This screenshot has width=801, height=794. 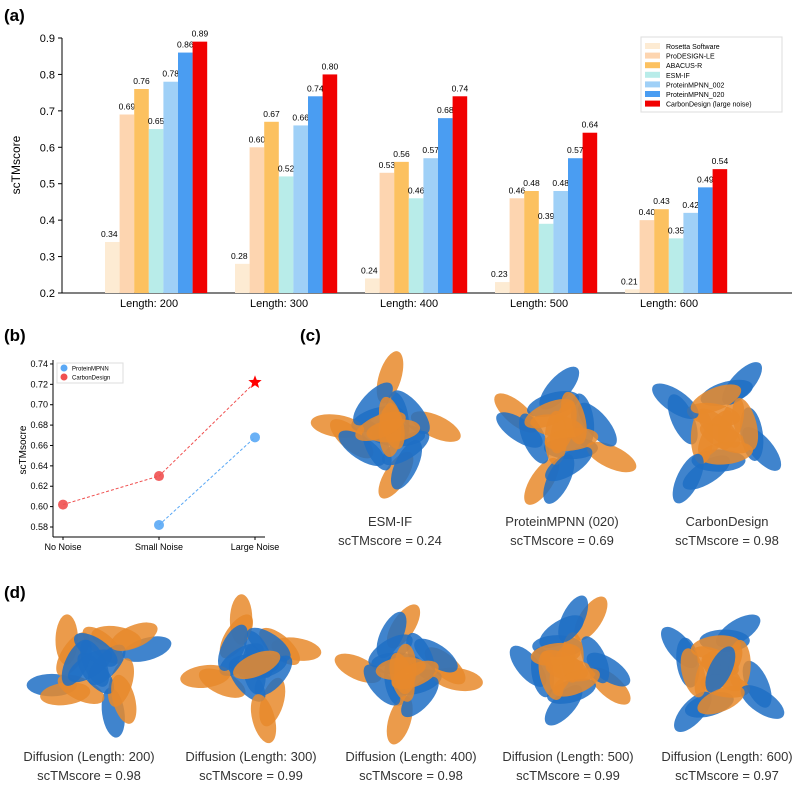 I want to click on bar-label: 0.74, so click(x=315, y=88).